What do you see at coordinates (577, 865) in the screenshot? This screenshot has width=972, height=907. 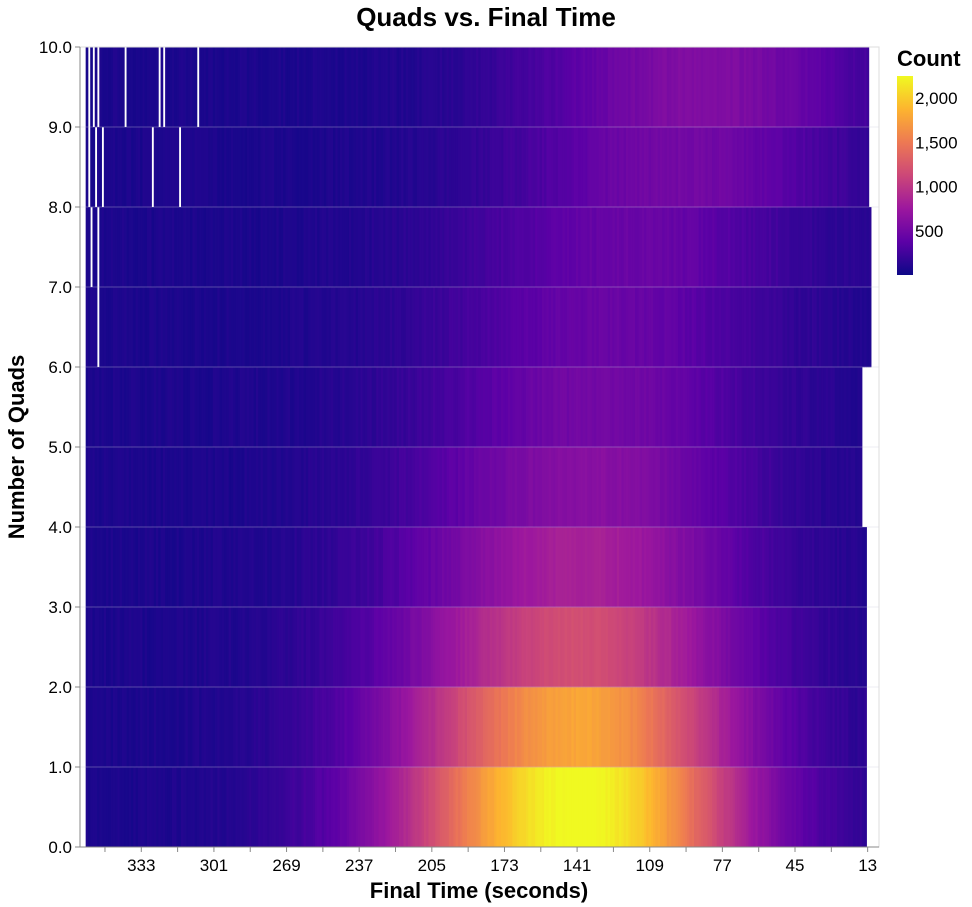 I see `x-tick-label: 141` at bounding box center [577, 865].